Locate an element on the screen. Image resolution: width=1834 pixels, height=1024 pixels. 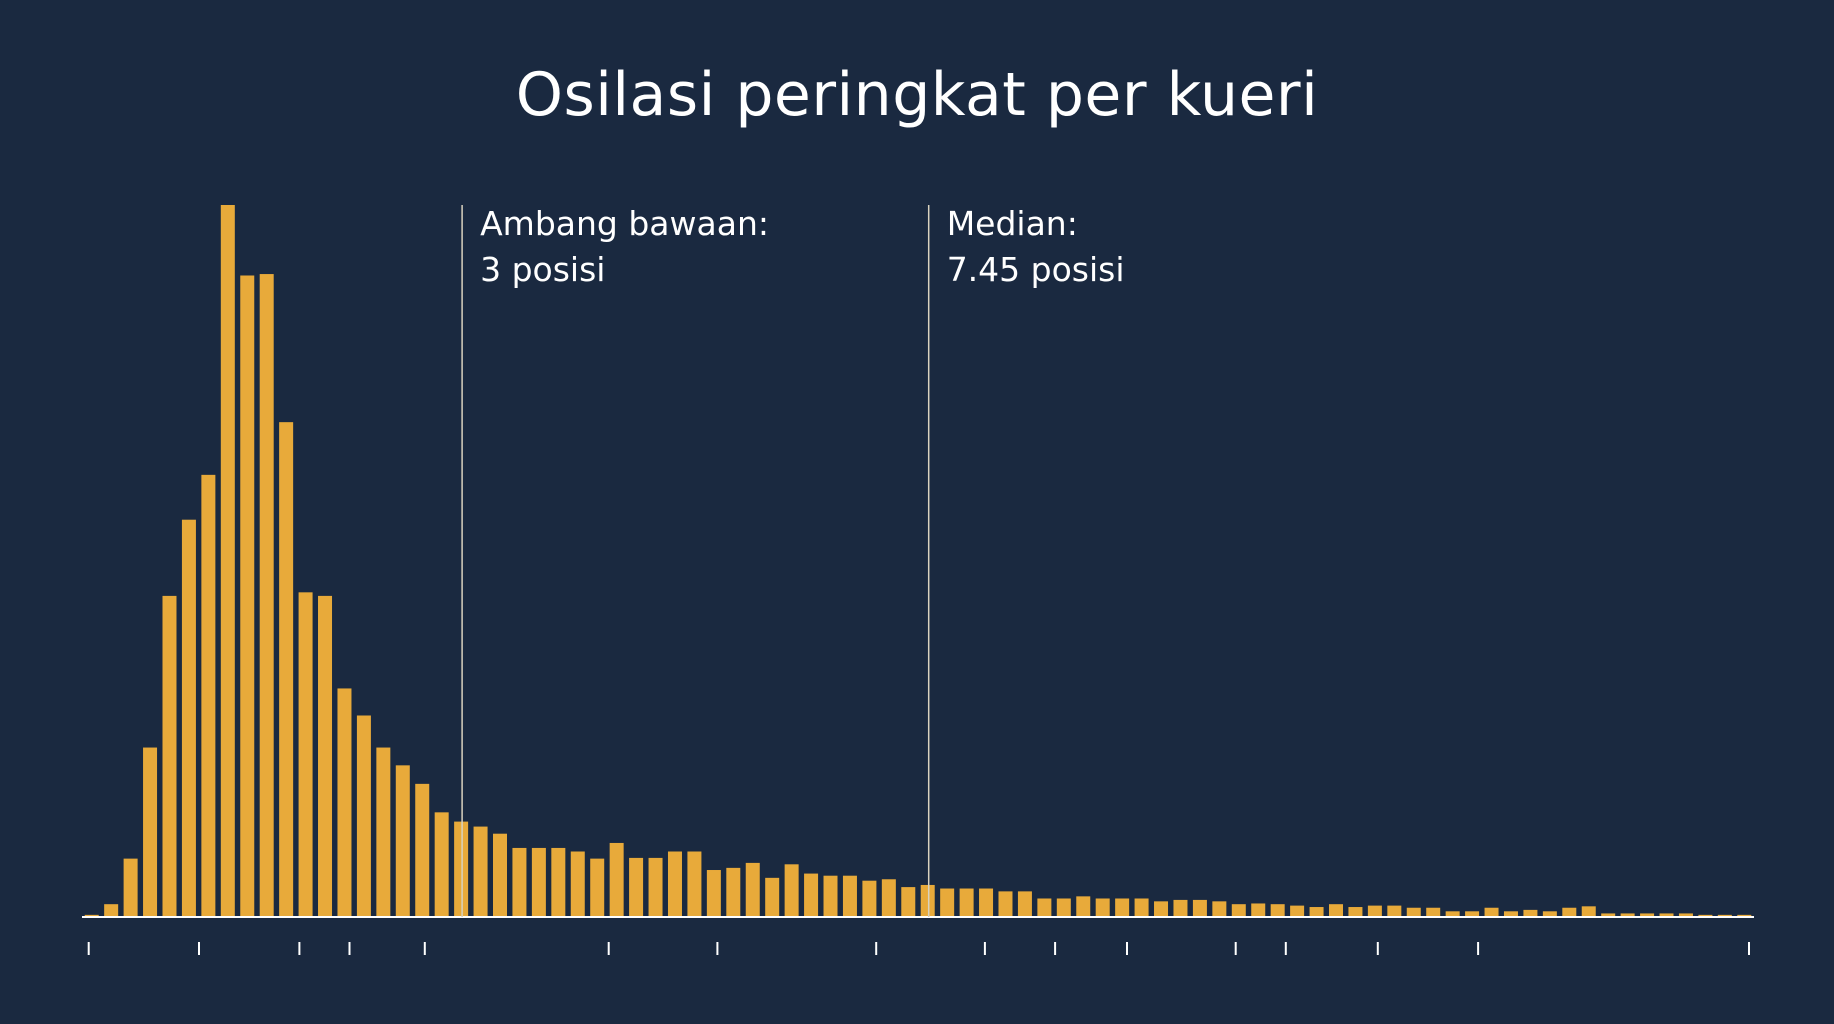
chart-title: Osilasi peringkat per kueri is located at coordinates (917, 95).